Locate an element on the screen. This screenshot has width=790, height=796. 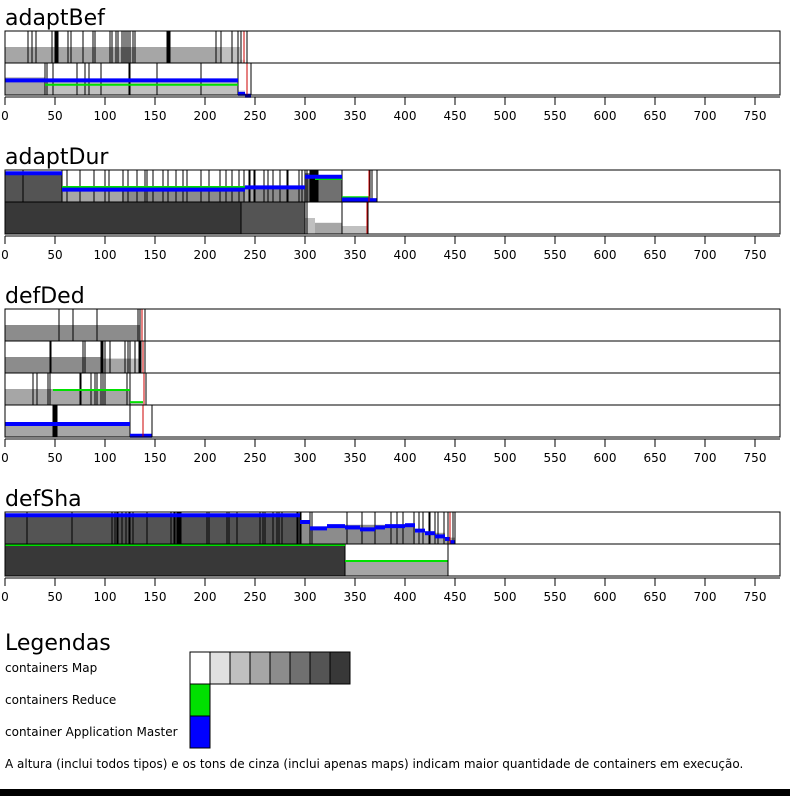
row-background is located at coordinates (392, 421).